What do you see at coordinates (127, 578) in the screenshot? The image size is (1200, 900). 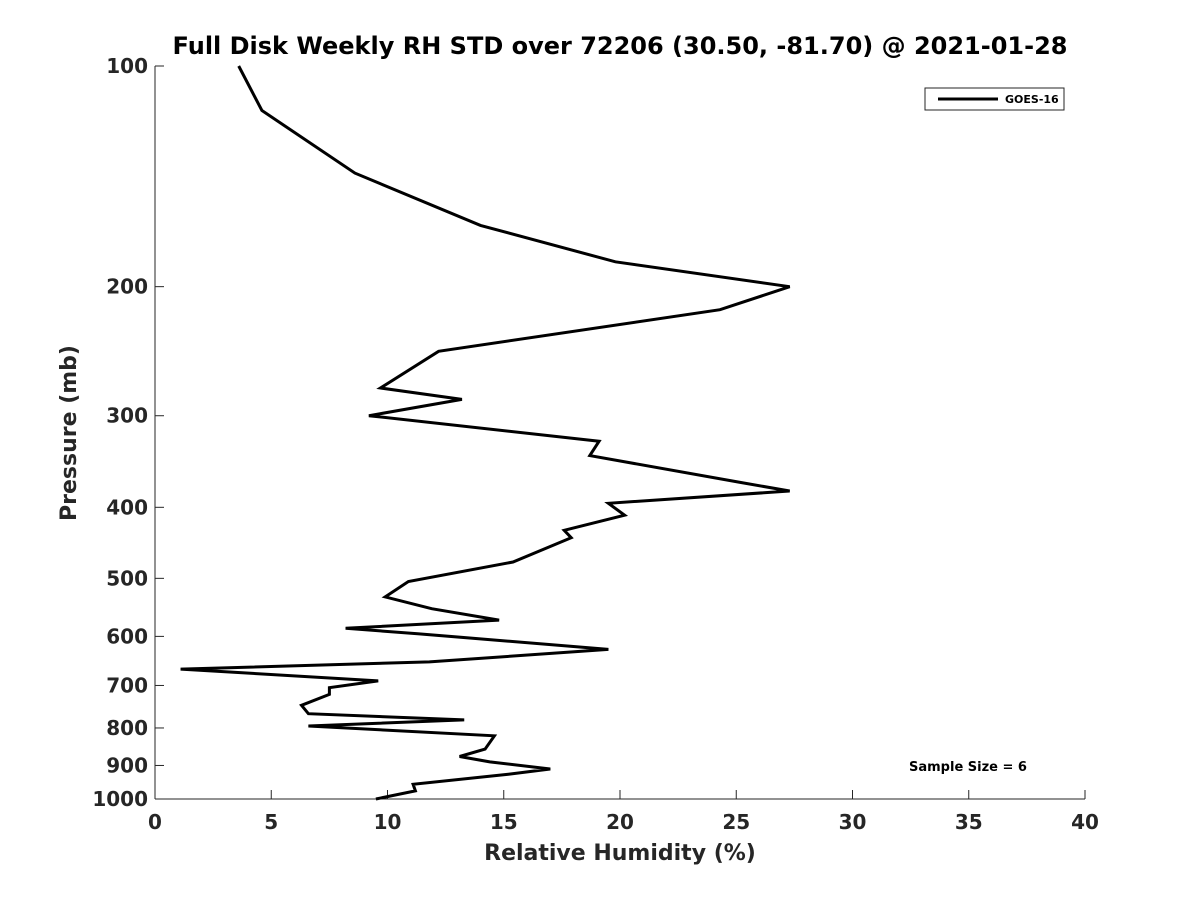 I see `y-tick-label: 500` at bounding box center [127, 578].